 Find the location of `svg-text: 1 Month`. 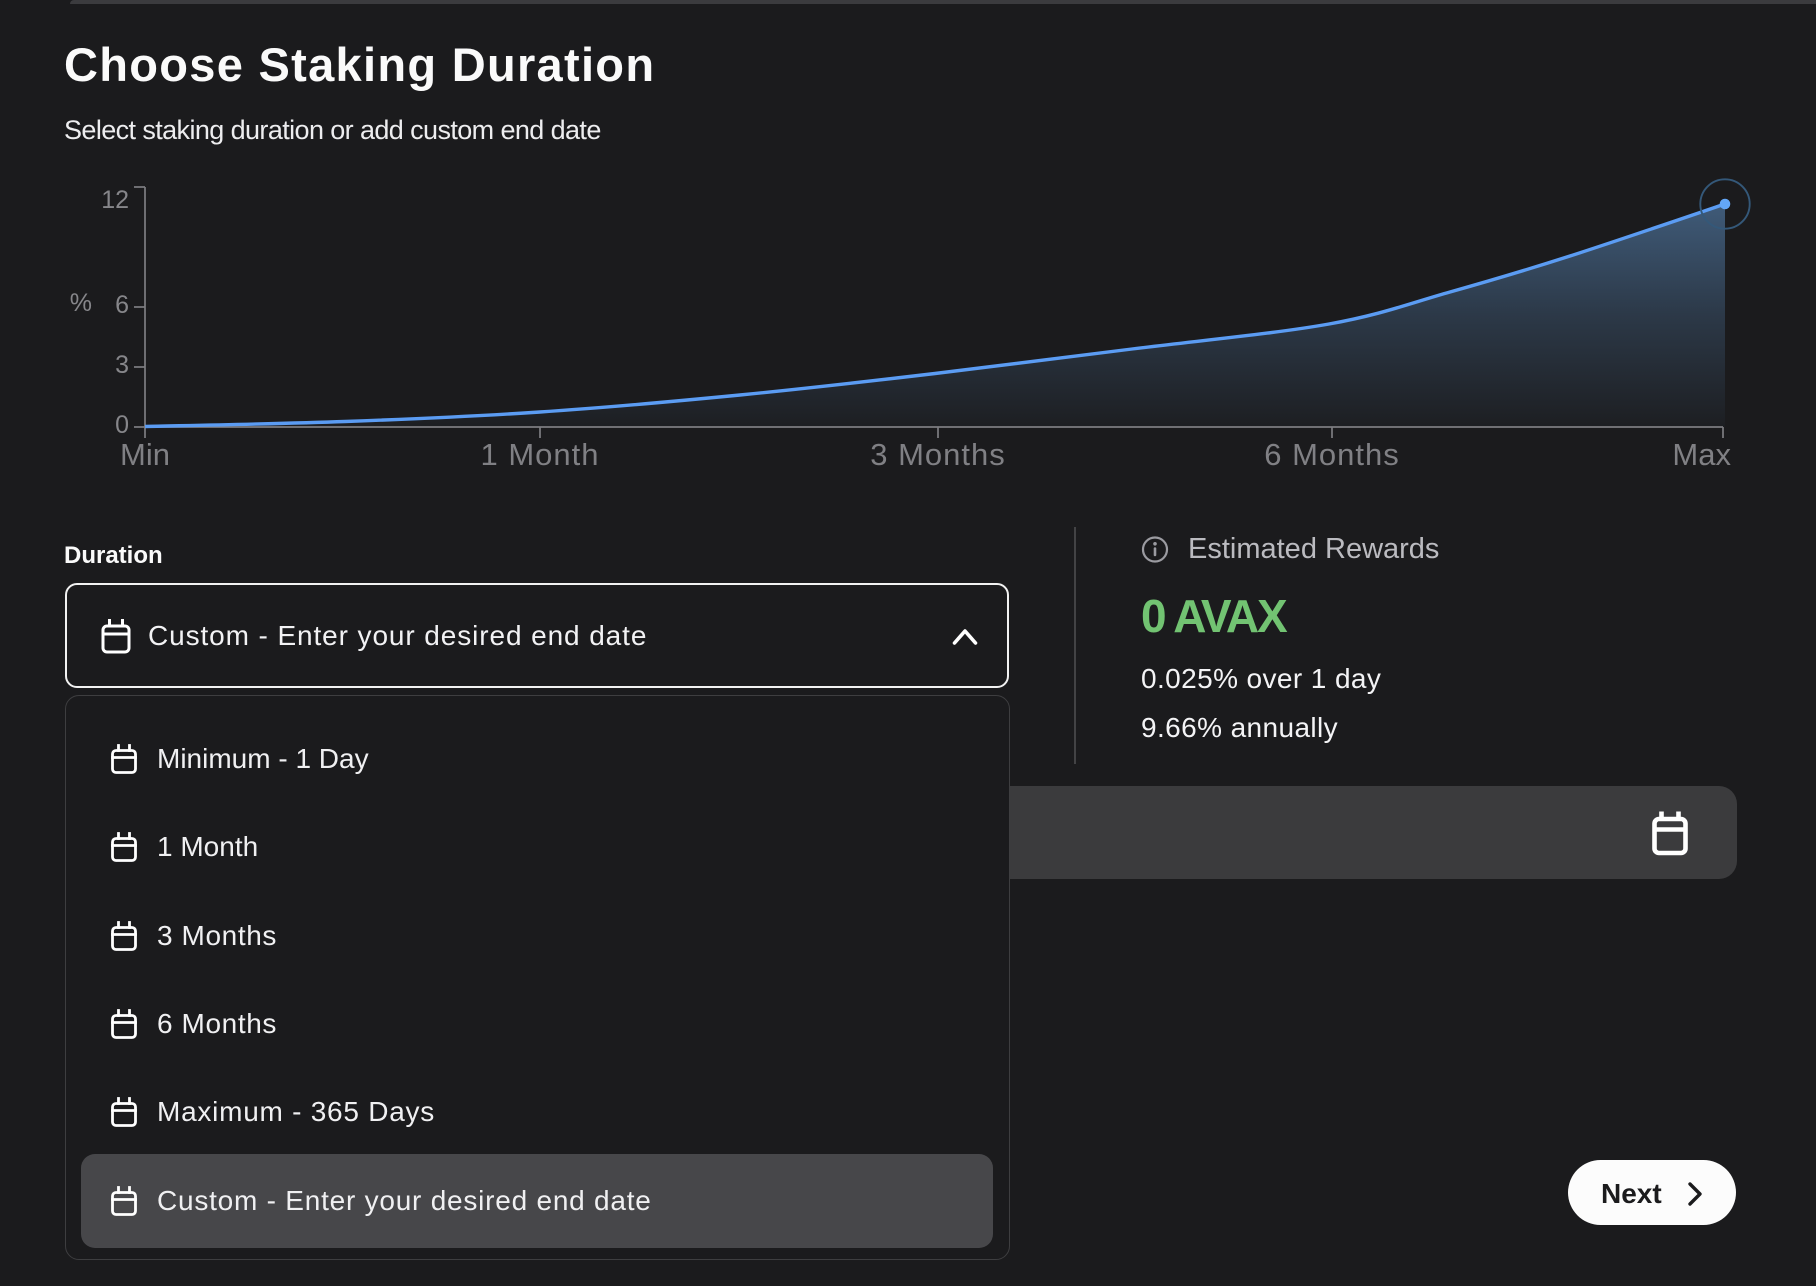

svg-text: 1 Month is located at coordinates (539, 454).